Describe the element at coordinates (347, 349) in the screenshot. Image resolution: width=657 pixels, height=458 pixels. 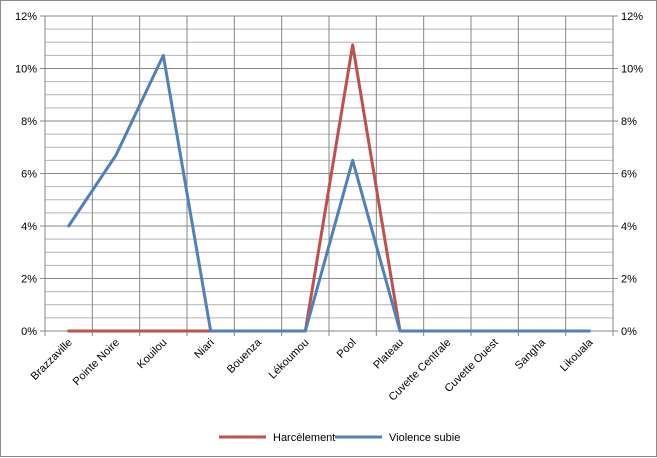
I see `x-tick-label: Pool` at that location.